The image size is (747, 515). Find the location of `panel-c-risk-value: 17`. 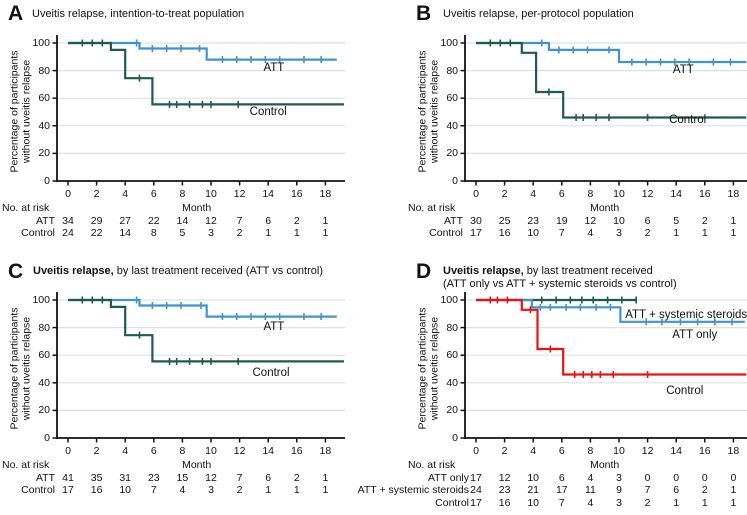

panel-c-risk-value: 17 is located at coordinates (68, 490).